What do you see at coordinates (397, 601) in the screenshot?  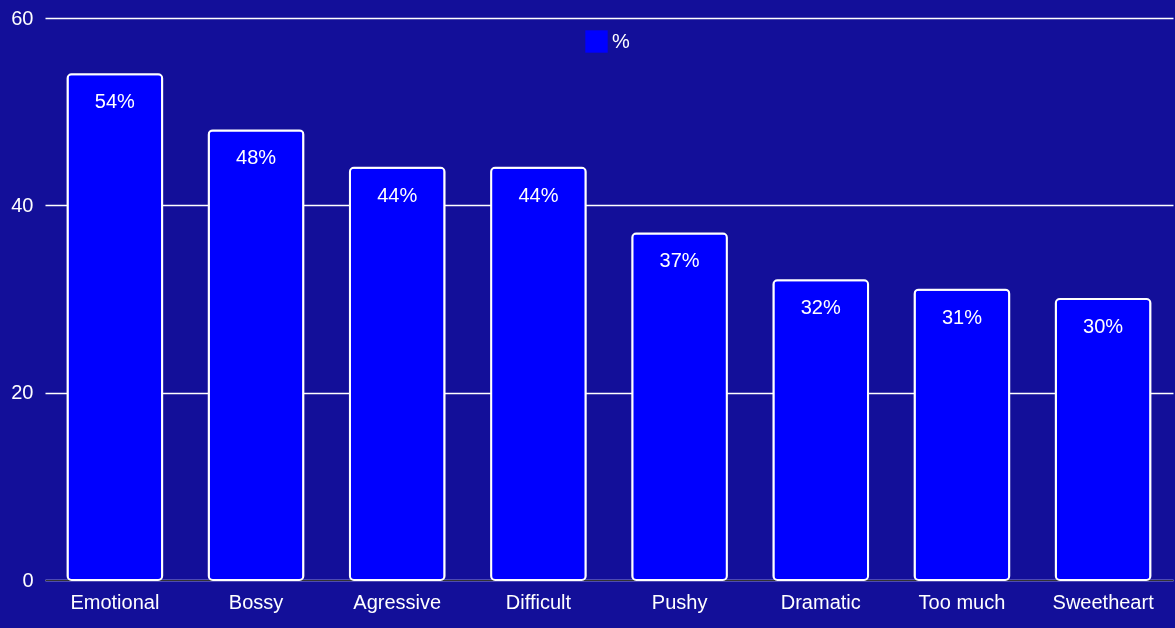 I see `x-tick-label: Agressive` at bounding box center [397, 601].